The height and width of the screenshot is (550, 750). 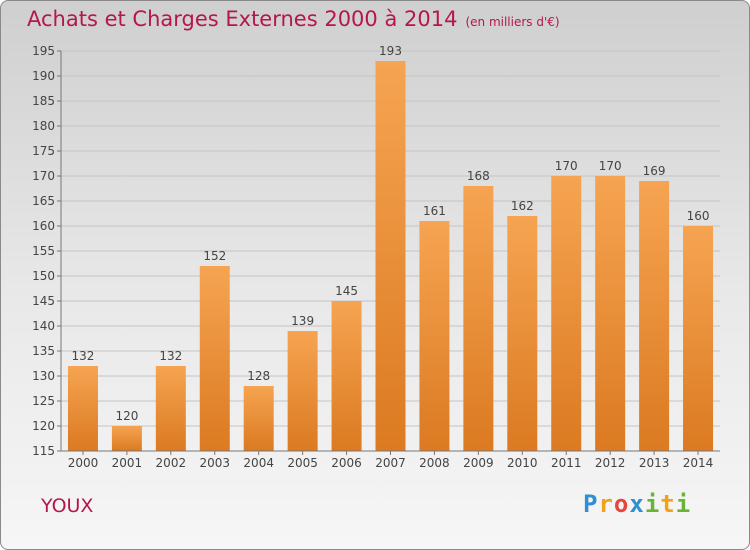 What do you see at coordinates (346, 291) in the screenshot?
I see `value-label: 145` at bounding box center [346, 291].